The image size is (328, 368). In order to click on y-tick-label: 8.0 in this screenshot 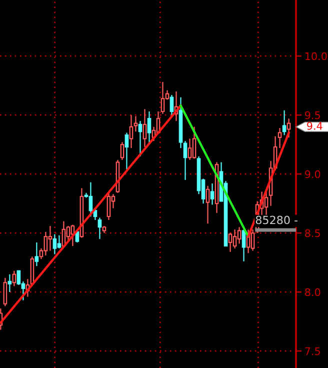, I will do `click(312, 292)`.